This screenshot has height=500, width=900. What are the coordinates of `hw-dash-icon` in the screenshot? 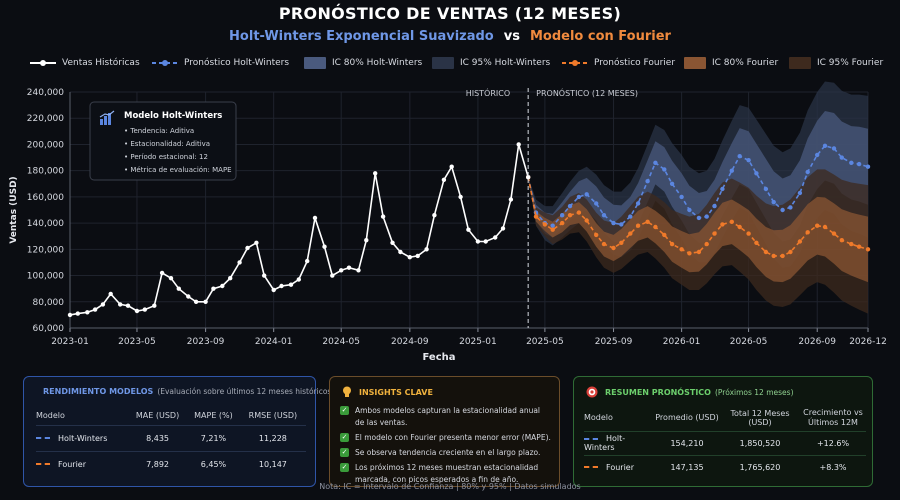 It's located at (591, 438).